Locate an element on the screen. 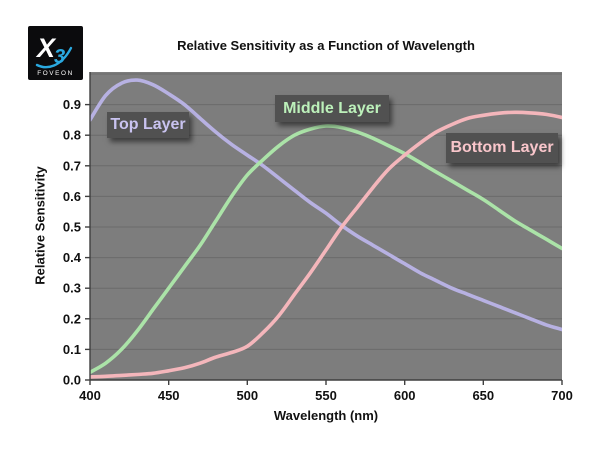  y-tick-label: 0.4 is located at coordinates (72, 257).